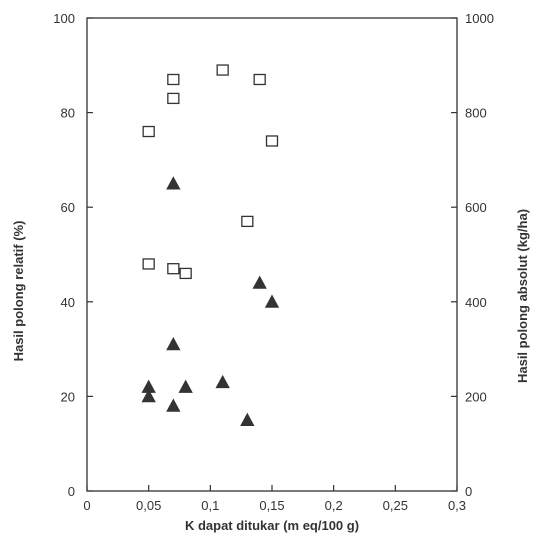  What do you see at coordinates (476, 302) in the screenshot?
I see `y-tick-label-right: 400` at bounding box center [476, 302].